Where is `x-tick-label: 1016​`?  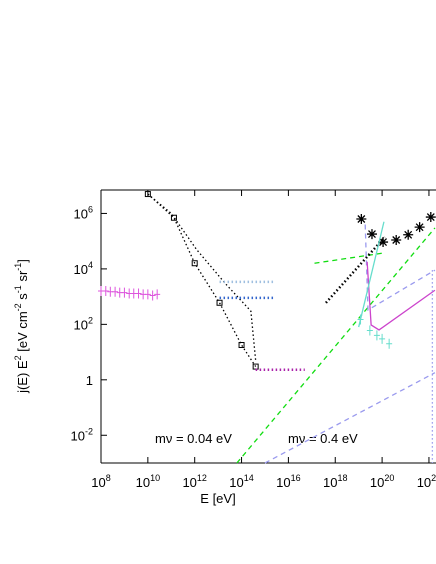 x-tick-label: 1016​ is located at coordinates (288, 481).